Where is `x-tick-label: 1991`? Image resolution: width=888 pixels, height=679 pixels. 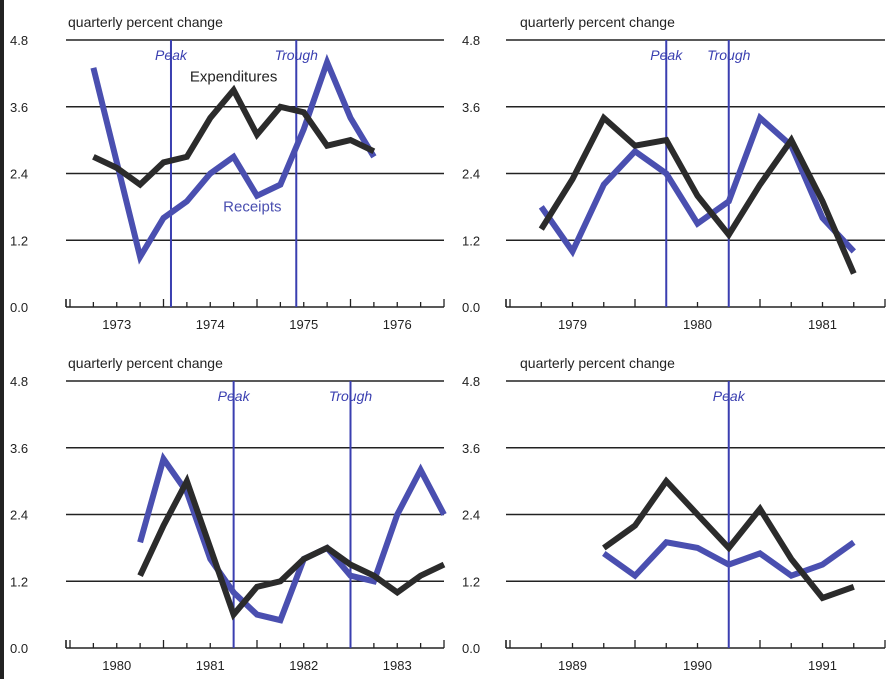 x-tick-label: 1991 is located at coordinates (822, 665).